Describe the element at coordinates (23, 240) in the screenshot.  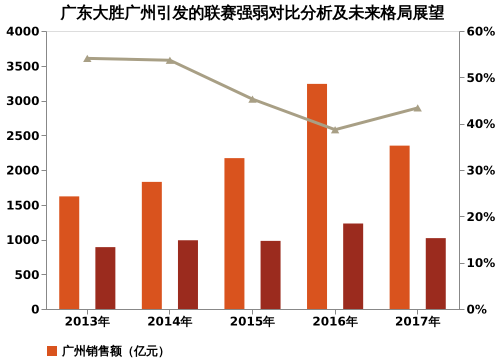
I see `y-tick-label: 1000` at that location.